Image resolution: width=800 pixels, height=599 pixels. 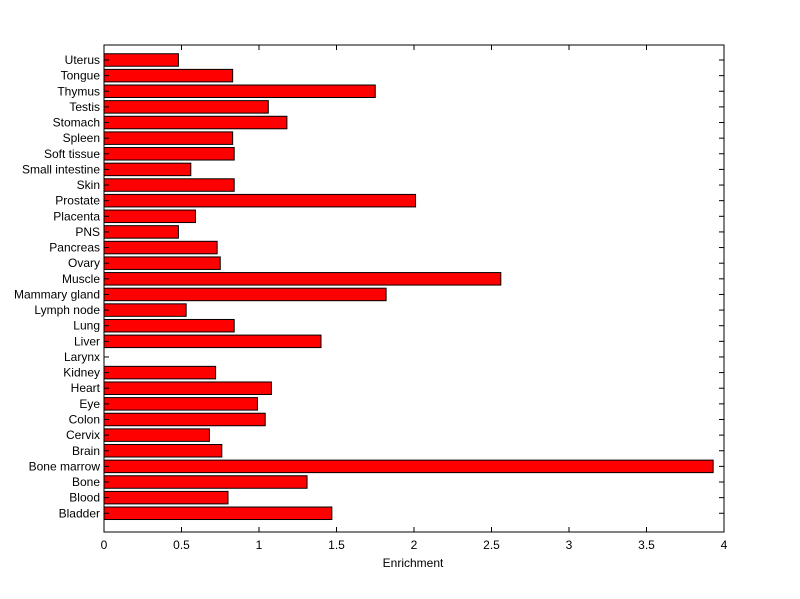 What do you see at coordinates (88, 185) in the screenshot?
I see `y-tick-label: Skin` at bounding box center [88, 185].